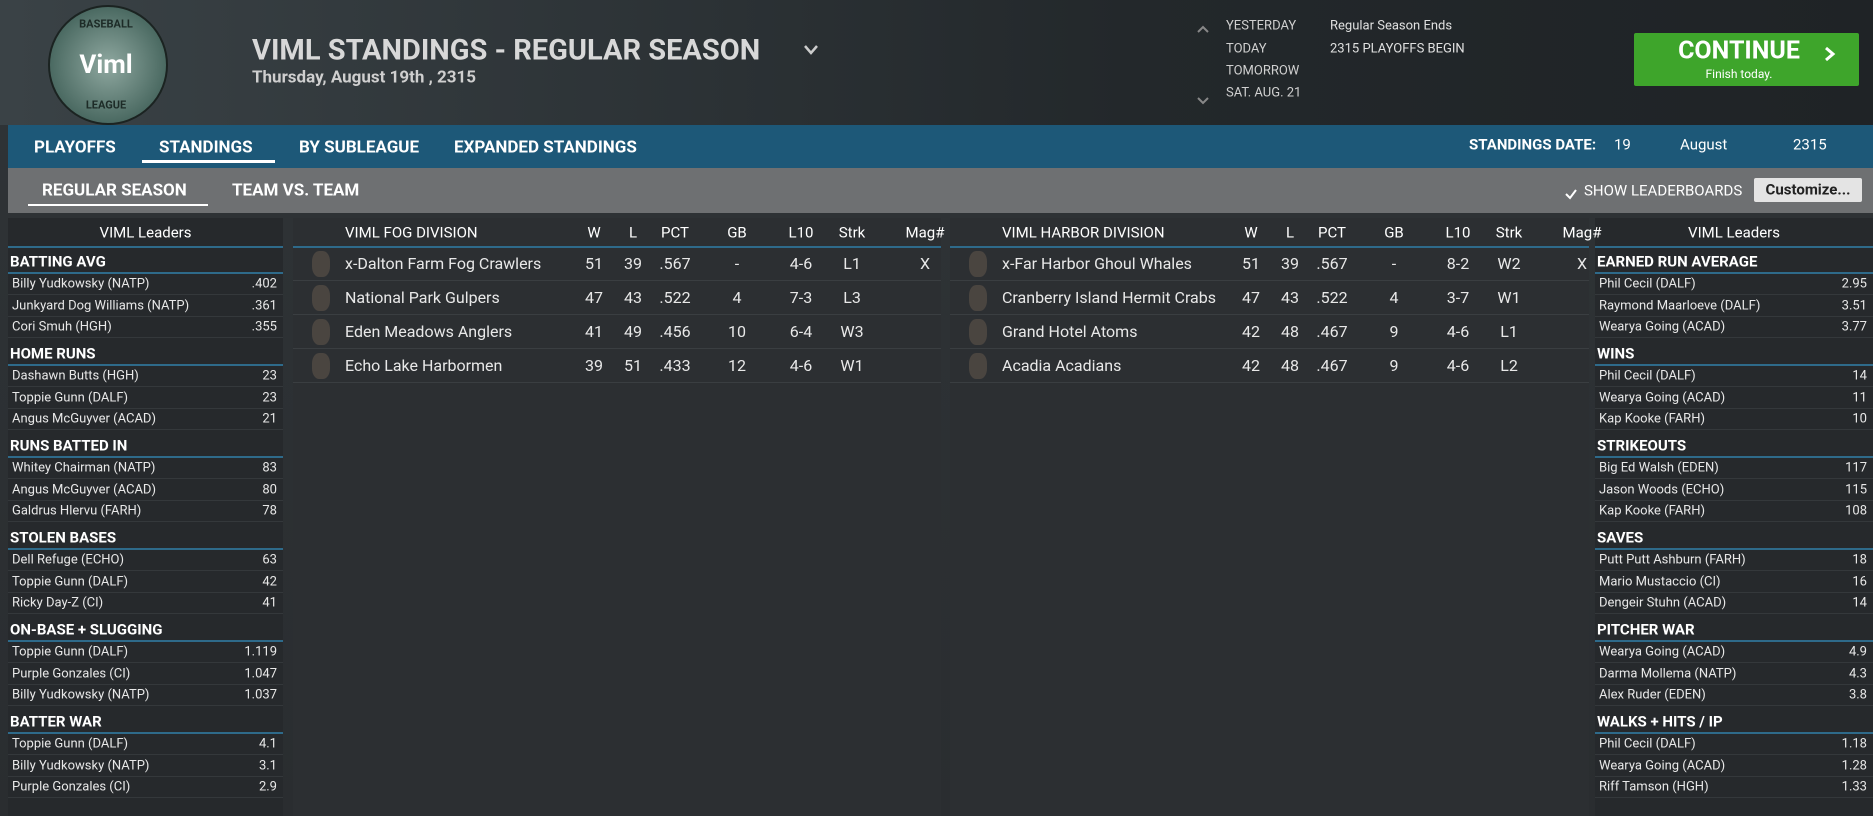 The width and height of the screenshot is (1873, 816). I want to click on nav-tab: BY SUBLEAGUE, so click(359, 147).